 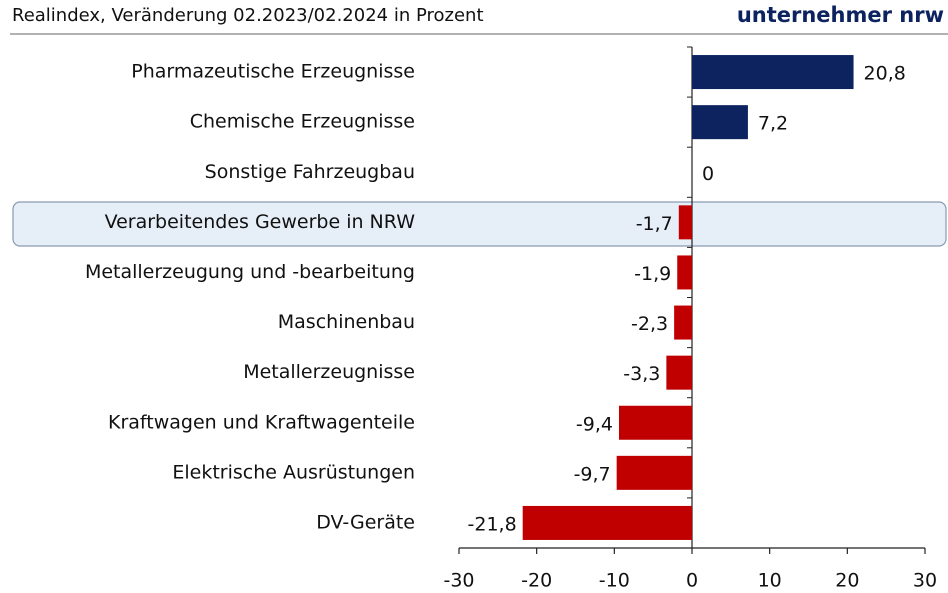 I want to click on value-label: -9,7, so click(x=592, y=474).